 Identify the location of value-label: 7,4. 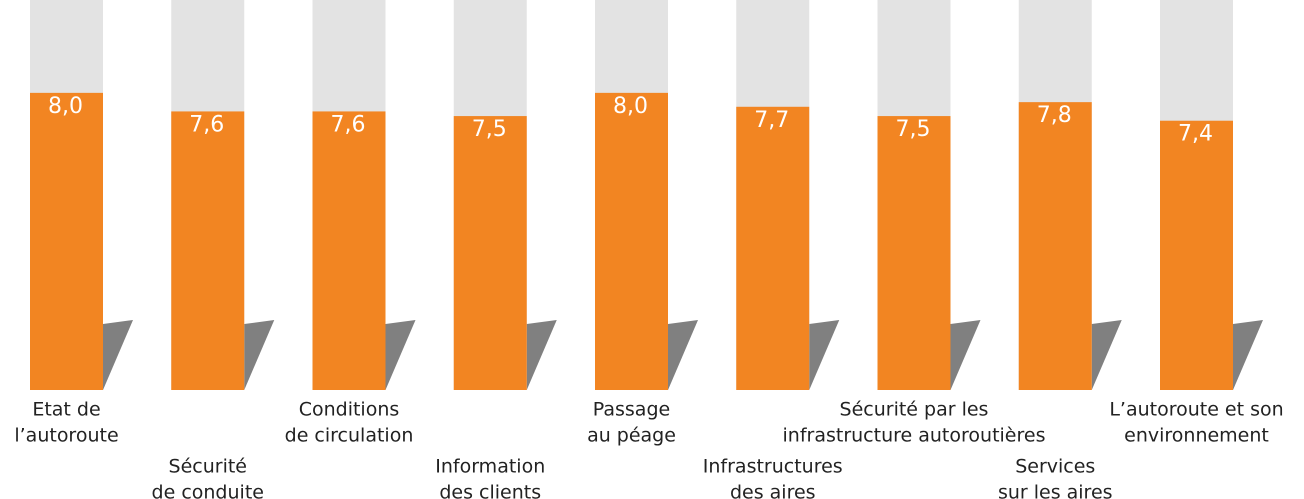
(1195, 134).